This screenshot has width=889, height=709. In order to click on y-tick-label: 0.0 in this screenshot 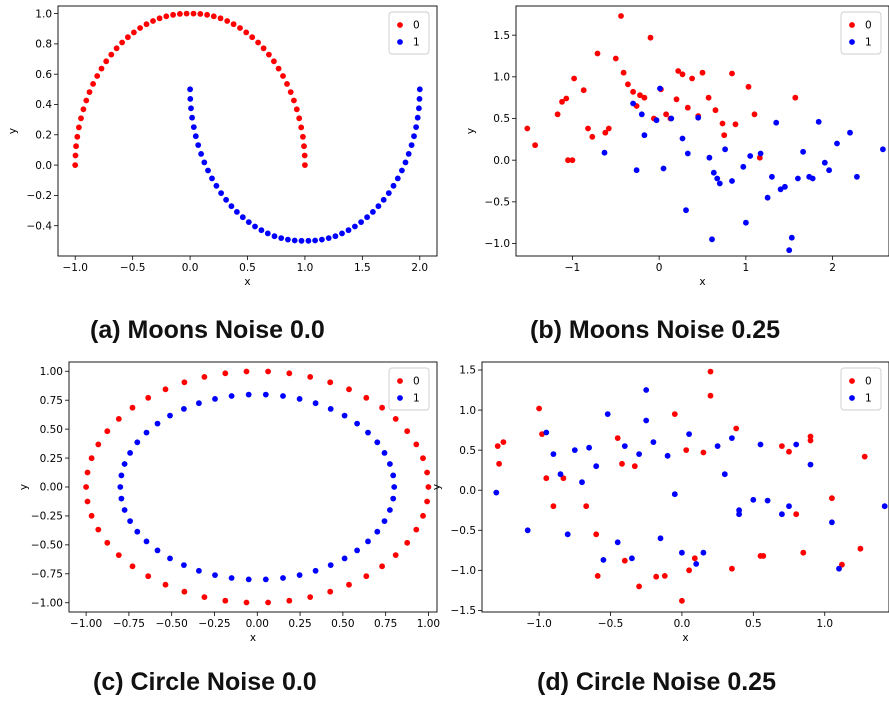, I will do `click(501, 161)`.